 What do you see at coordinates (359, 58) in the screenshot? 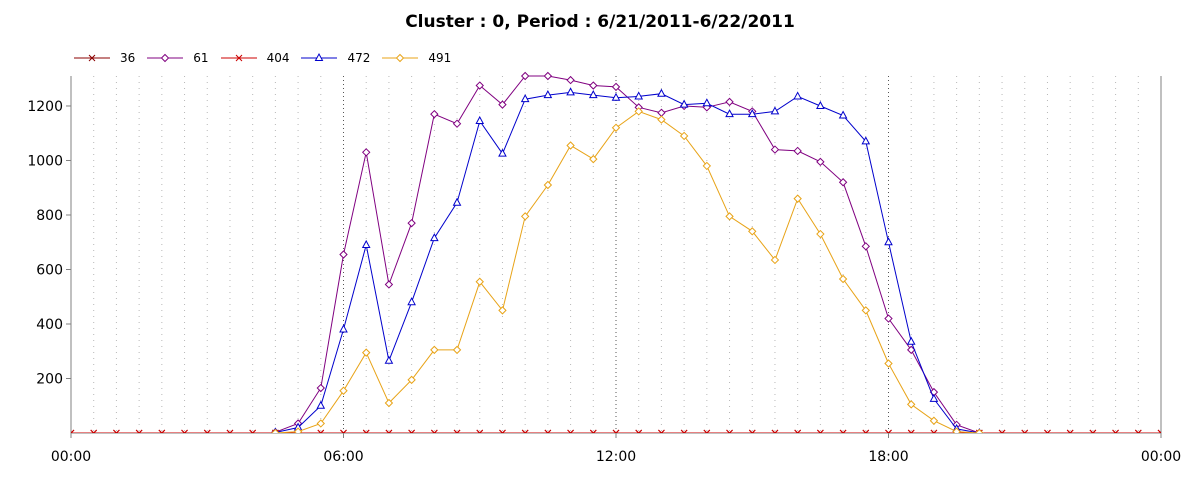
I see `legend-label: 472` at bounding box center [359, 58].